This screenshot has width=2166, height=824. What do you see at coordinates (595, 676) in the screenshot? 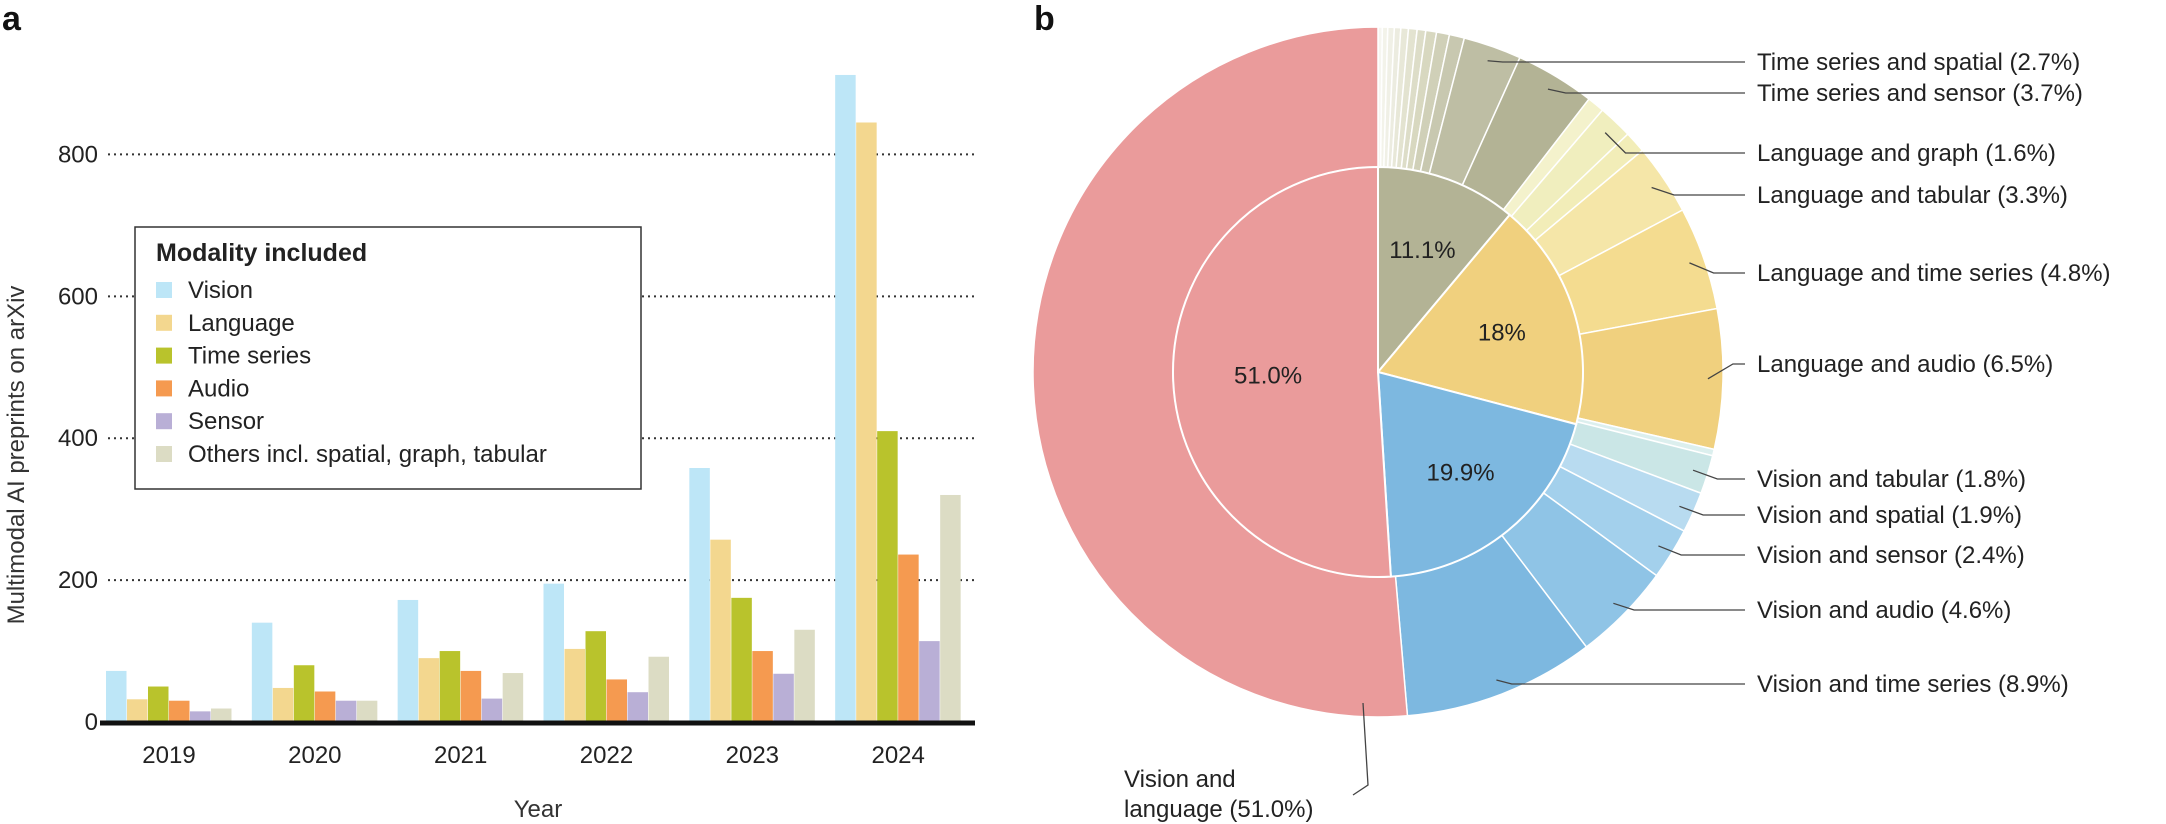
I see `bar-2022-time-series` at bounding box center [595, 676].